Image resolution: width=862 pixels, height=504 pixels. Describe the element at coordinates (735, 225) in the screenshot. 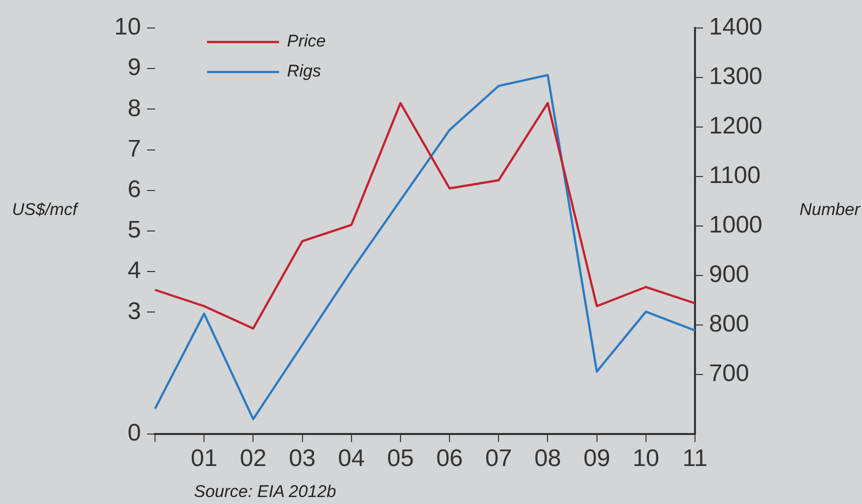

I see `y2-tick-label: 1000` at that location.